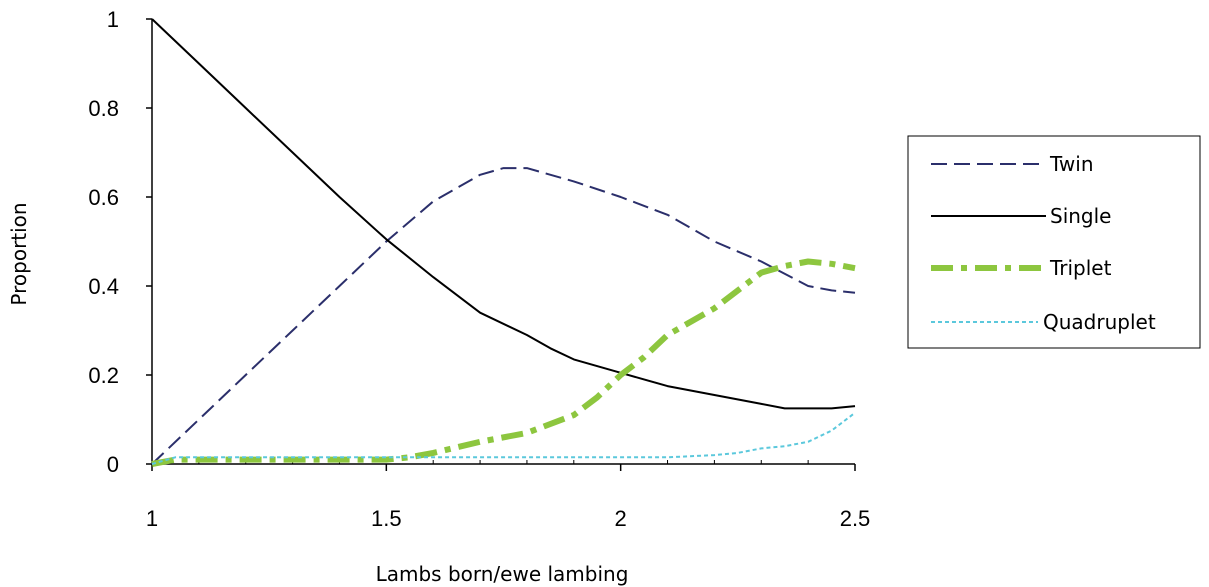 This screenshot has width=1209, height=587. What do you see at coordinates (113, 464) in the screenshot?
I see `y-tick-label: 0` at bounding box center [113, 464].